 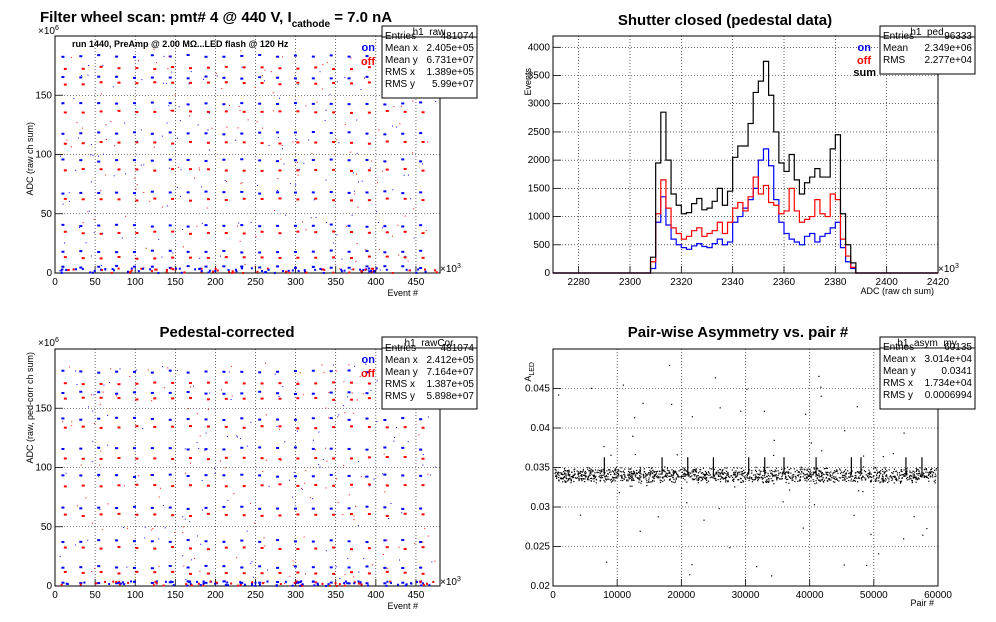 What do you see at coordinates (539, 188) in the screenshot?
I see `y-tick-label: 1500` at bounding box center [539, 188].